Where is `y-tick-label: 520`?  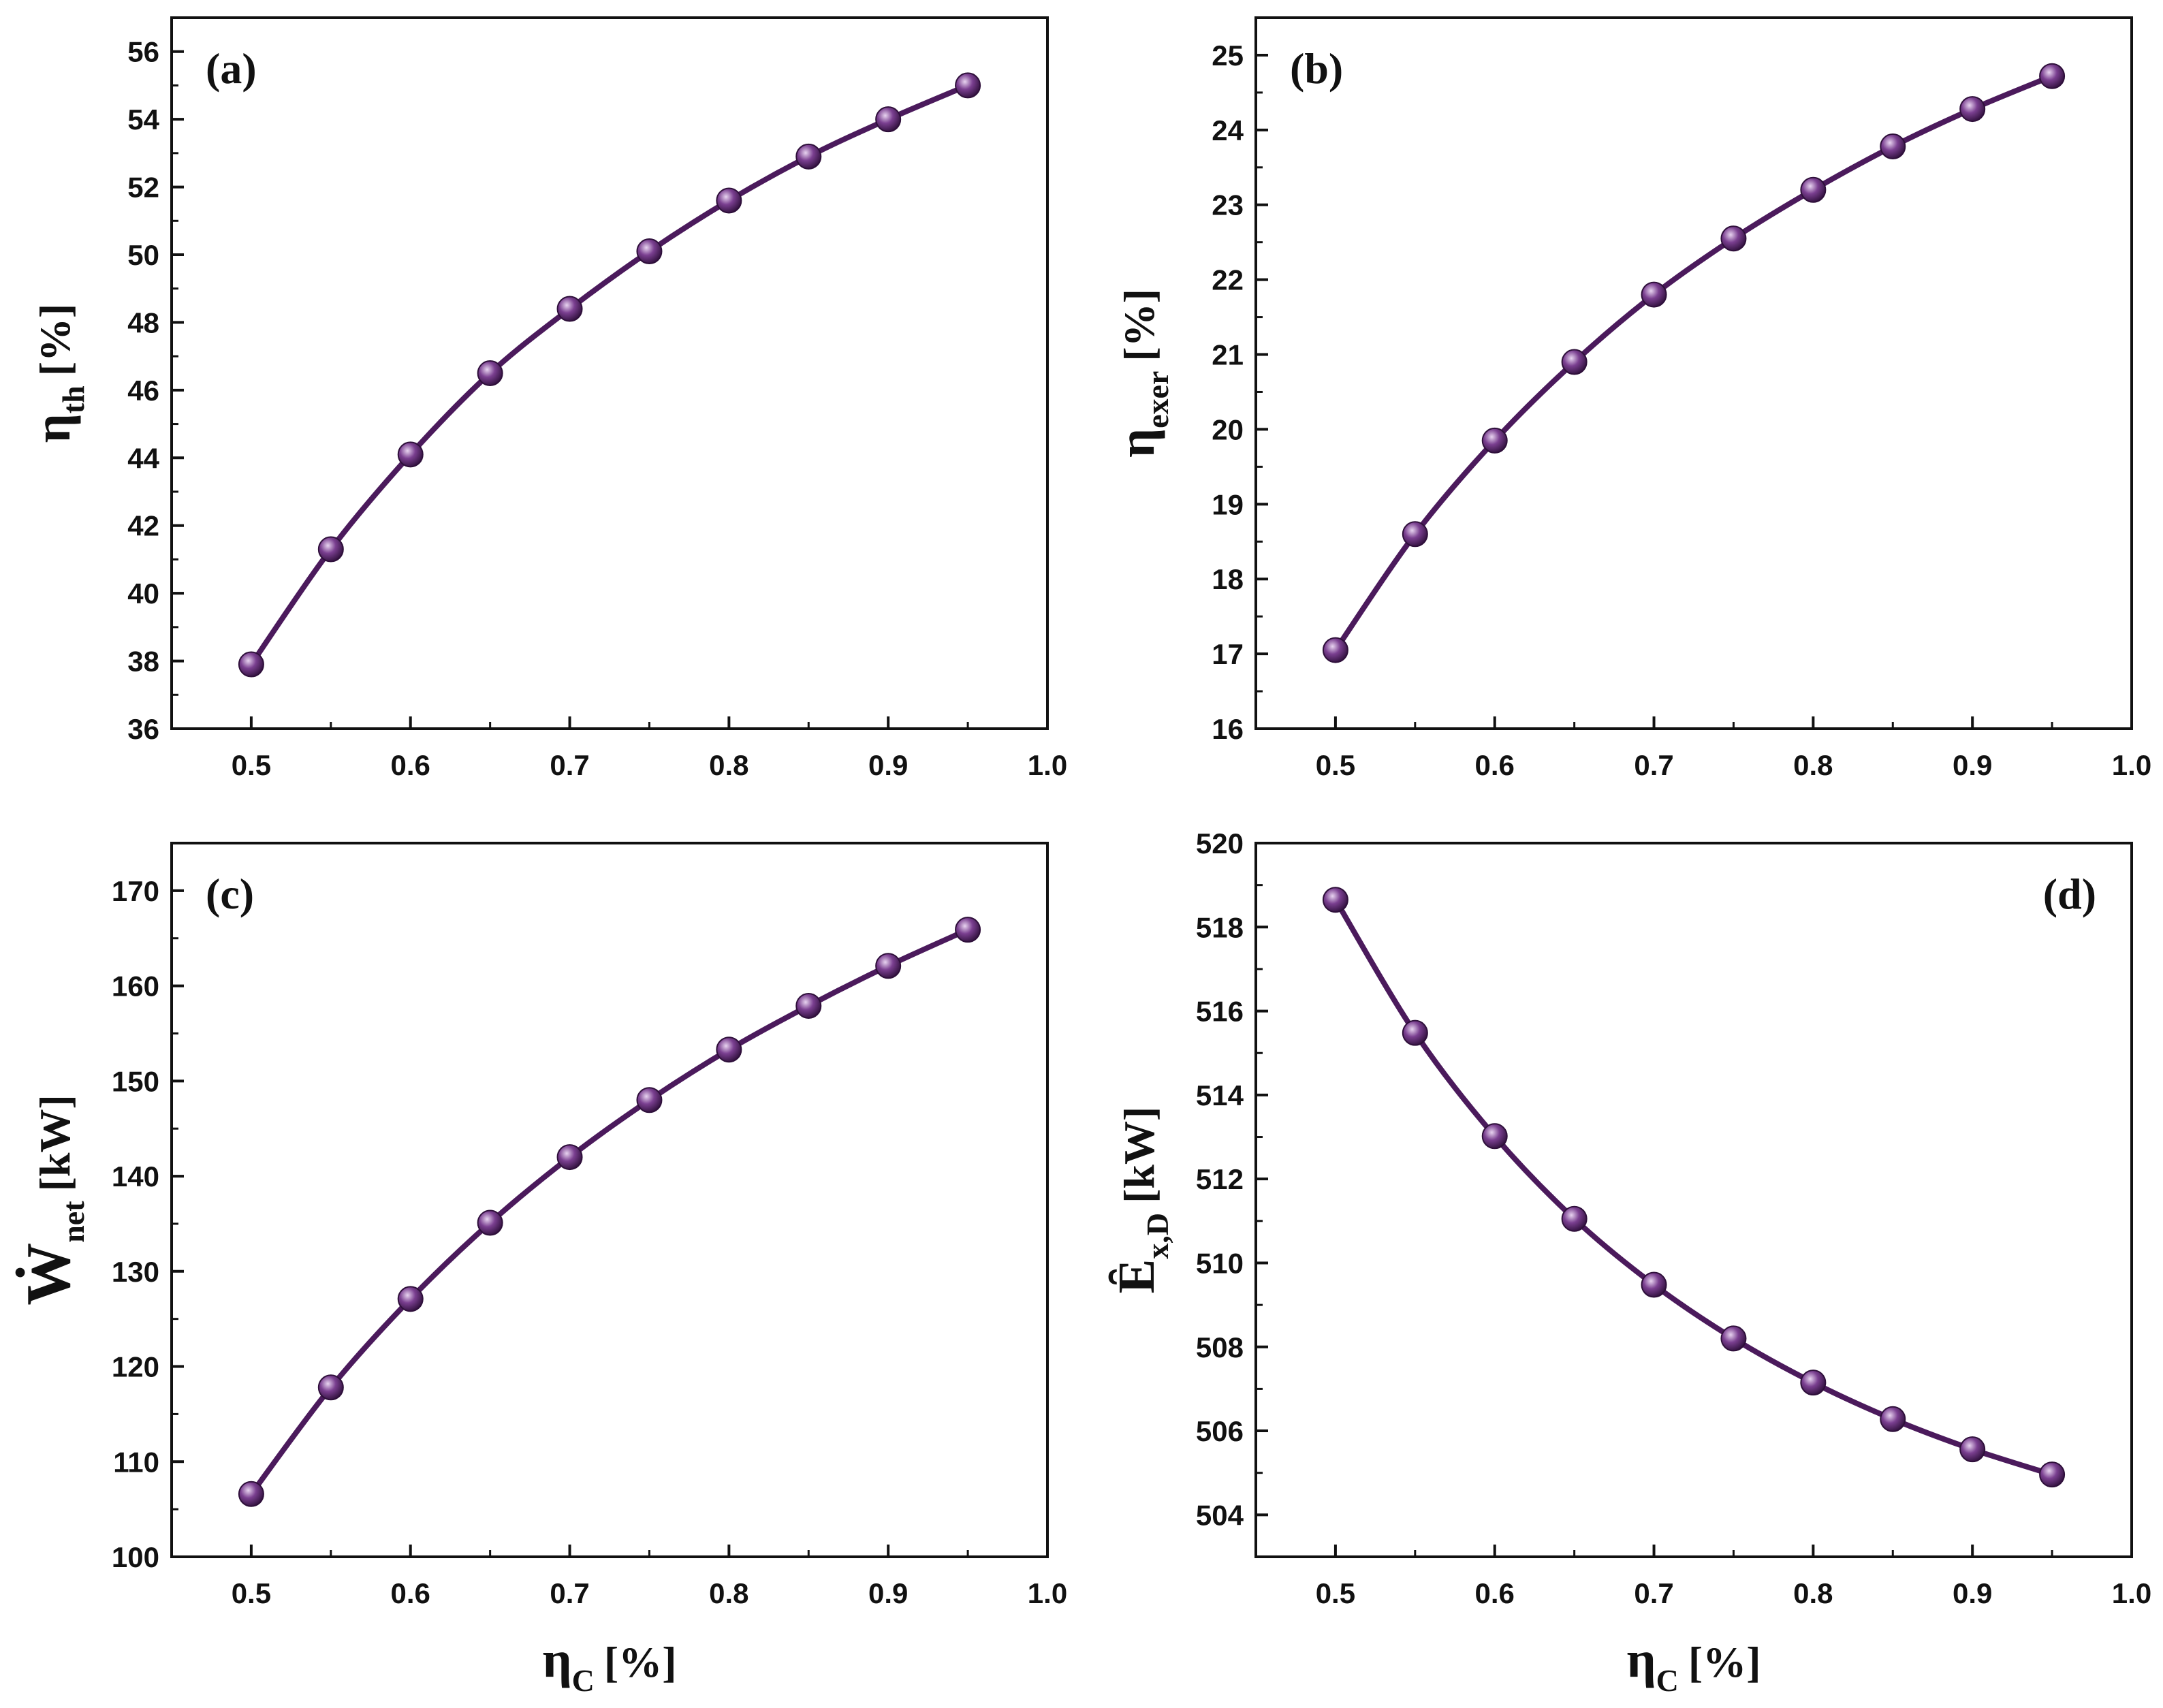
y-tick-label: 520 is located at coordinates (1220, 843).